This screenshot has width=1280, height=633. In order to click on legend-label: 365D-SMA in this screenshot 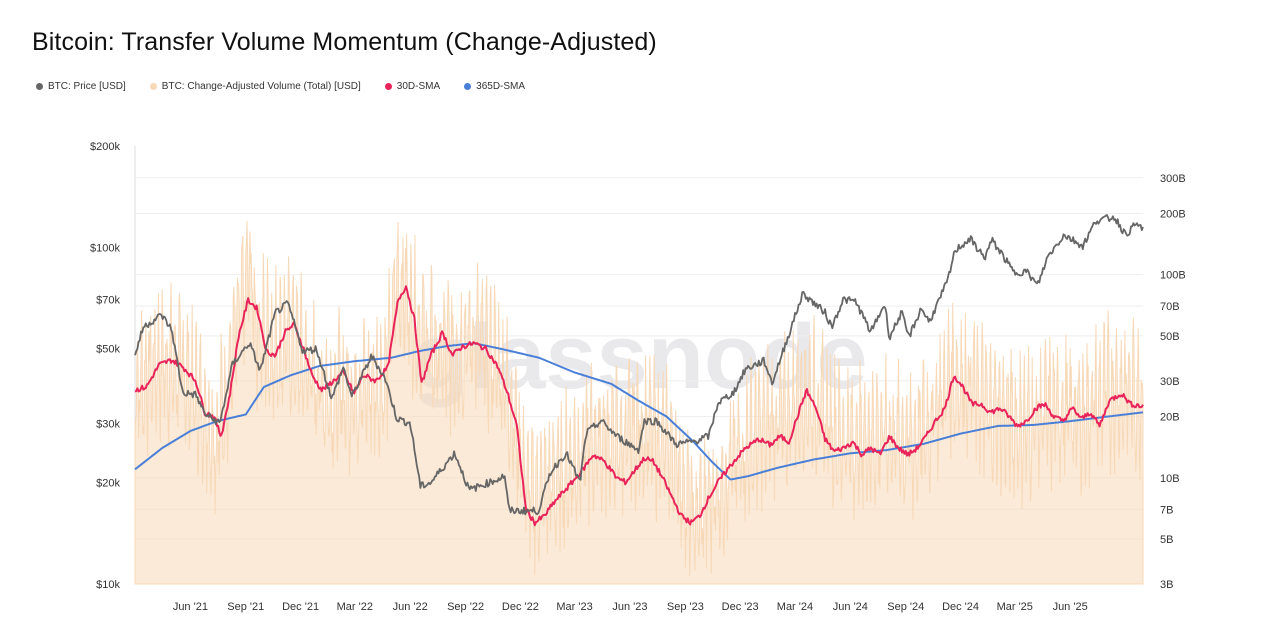, I will do `click(501, 86)`.